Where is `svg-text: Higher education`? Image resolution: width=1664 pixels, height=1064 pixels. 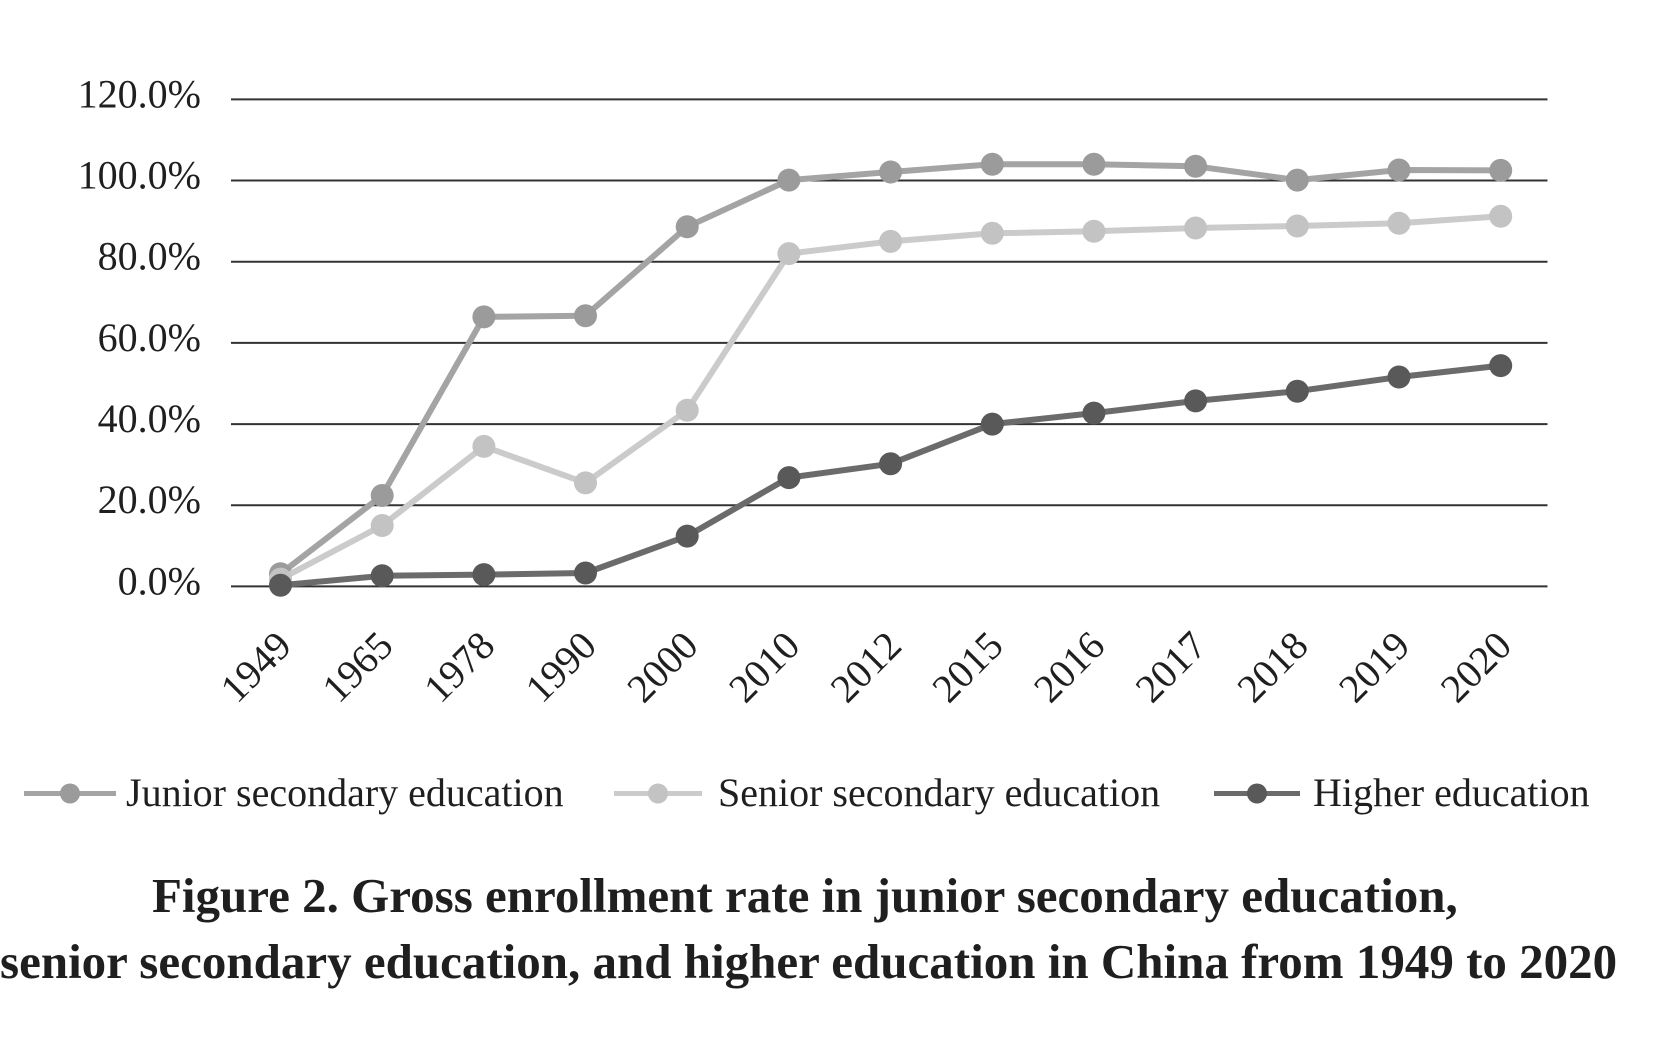 svg-text: Higher education is located at coordinates (1451, 792).